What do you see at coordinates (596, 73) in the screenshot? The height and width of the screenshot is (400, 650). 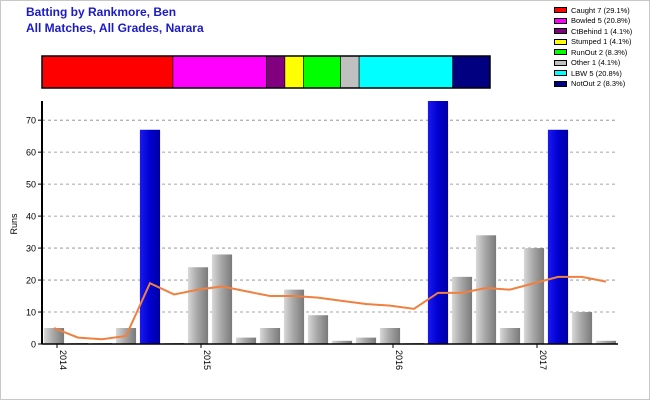 I see `legend-label: LBW 5 (20.8%)` at bounding box center [596, 73].